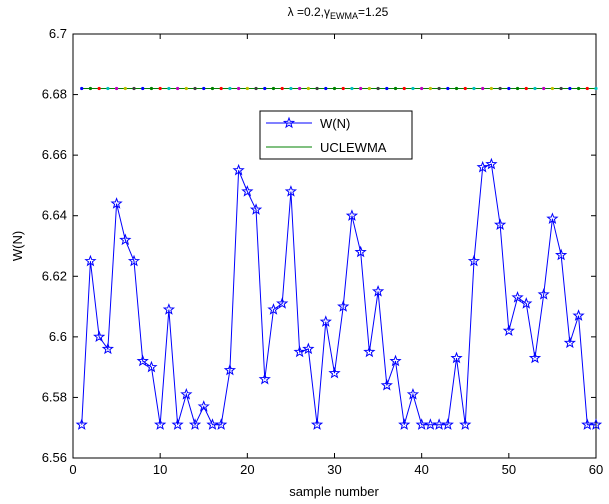 The image size is (609, 504). Describe the element at coordinates (54, 396) in the screenshot. I see `y-tick-label: 6.58` at that location.